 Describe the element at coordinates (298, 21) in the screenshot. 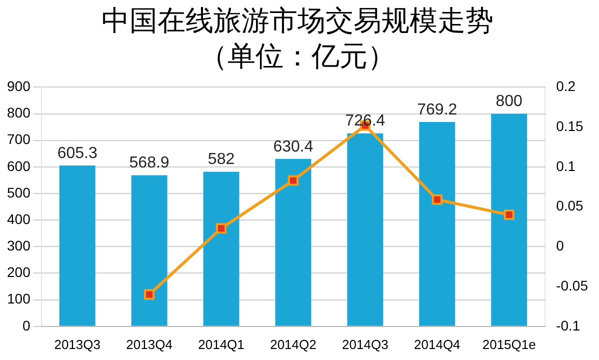

I see `chart-title: 中国在线旅游市场交易规模走势` at that location.